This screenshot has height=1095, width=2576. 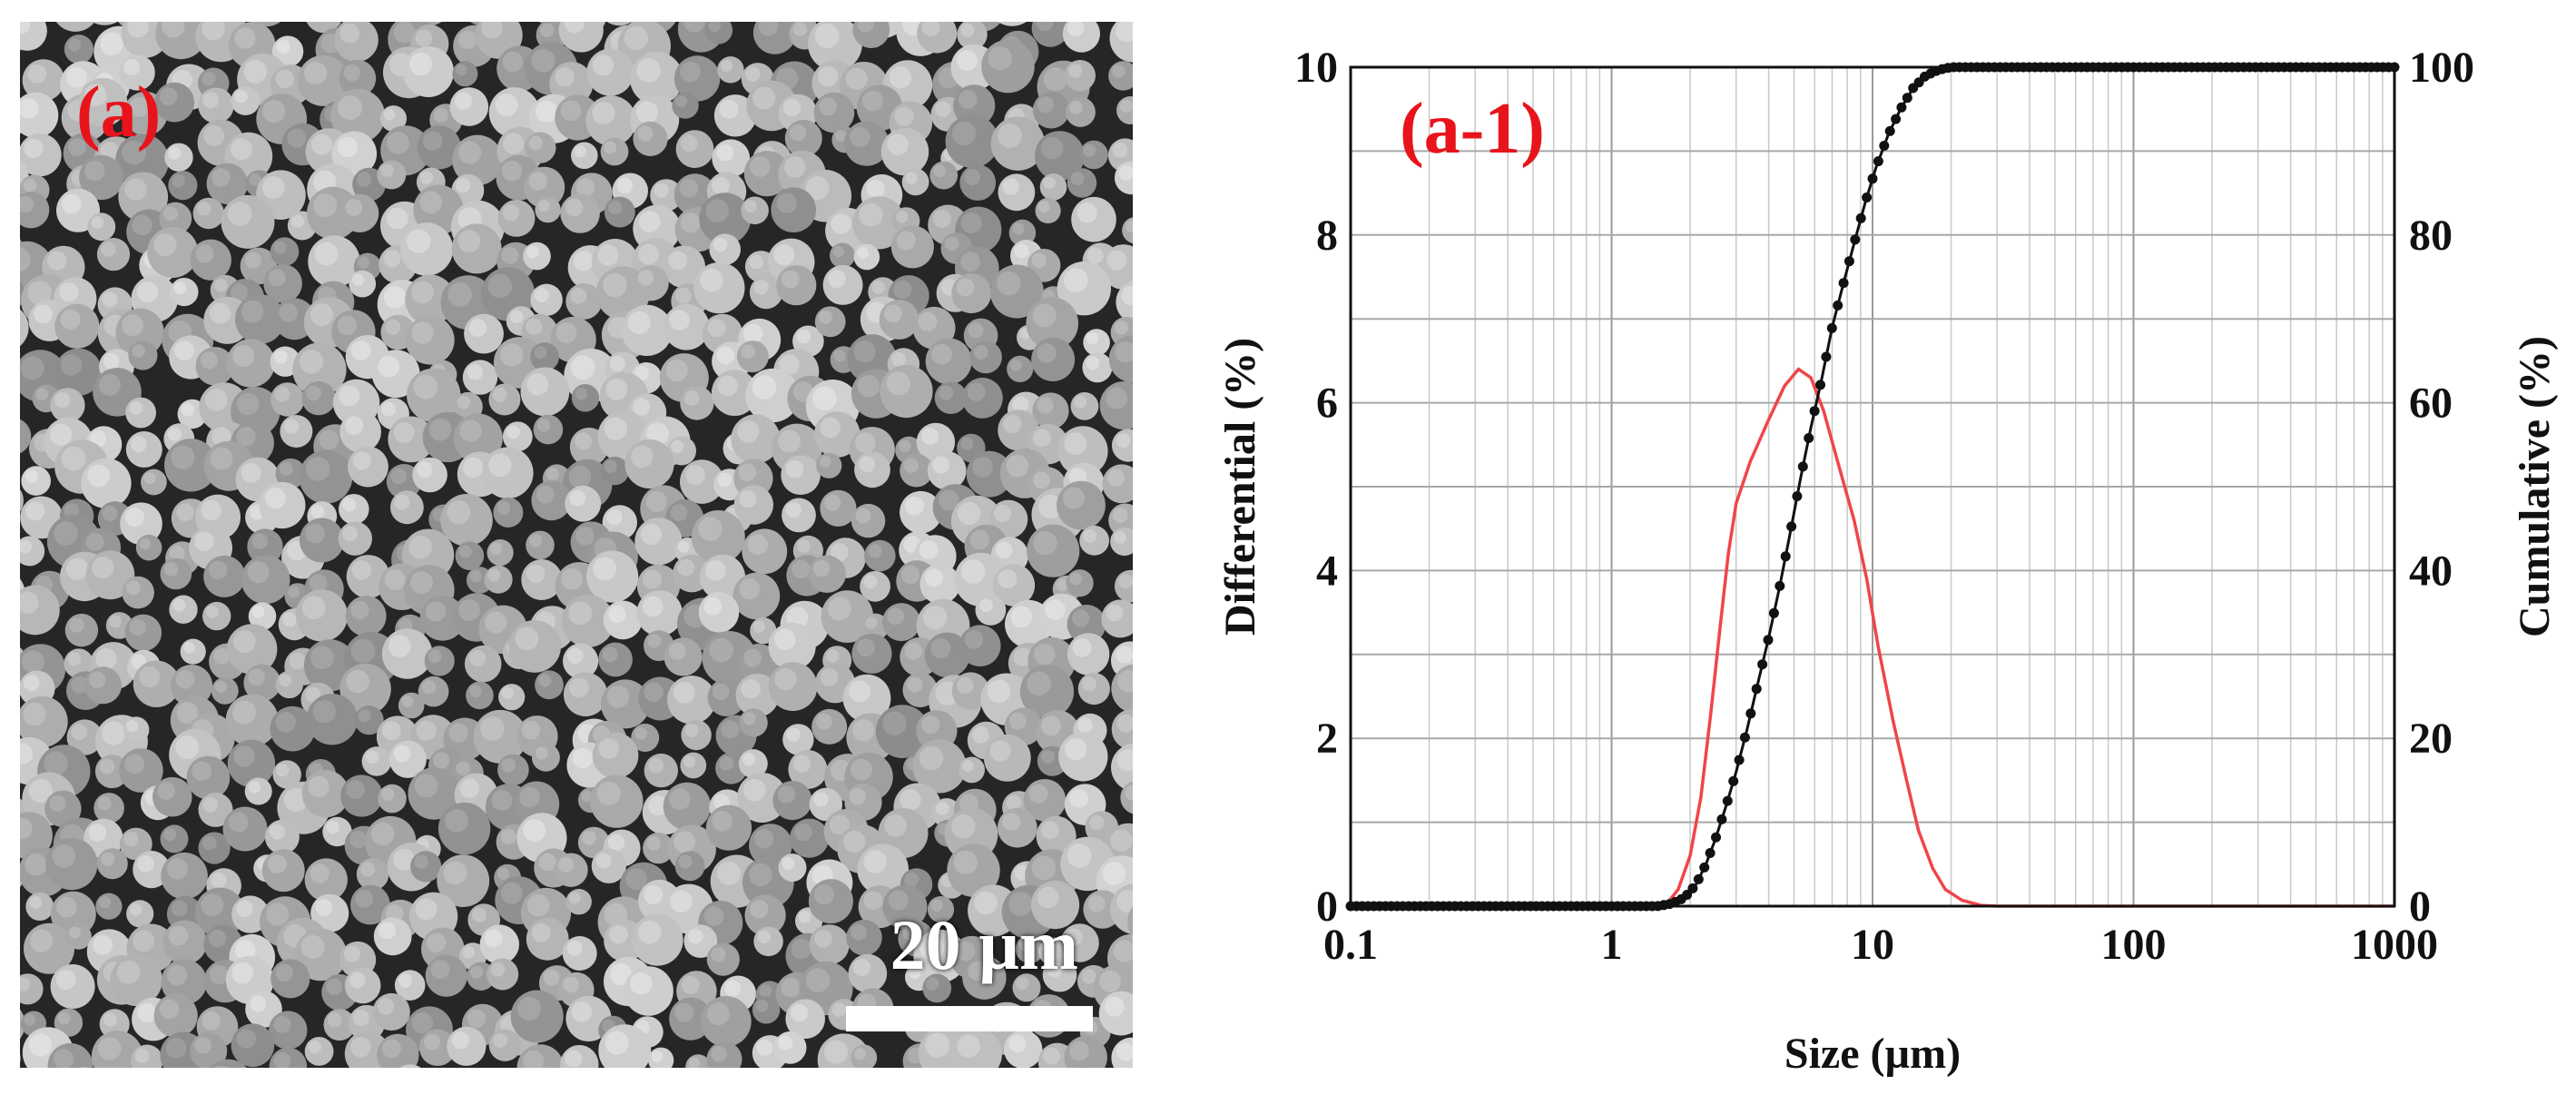 What do you see at coordinates (2394, 945) in the screenshot?
I see `x-tick-label: 1000` at bounding box center [2394, 945].